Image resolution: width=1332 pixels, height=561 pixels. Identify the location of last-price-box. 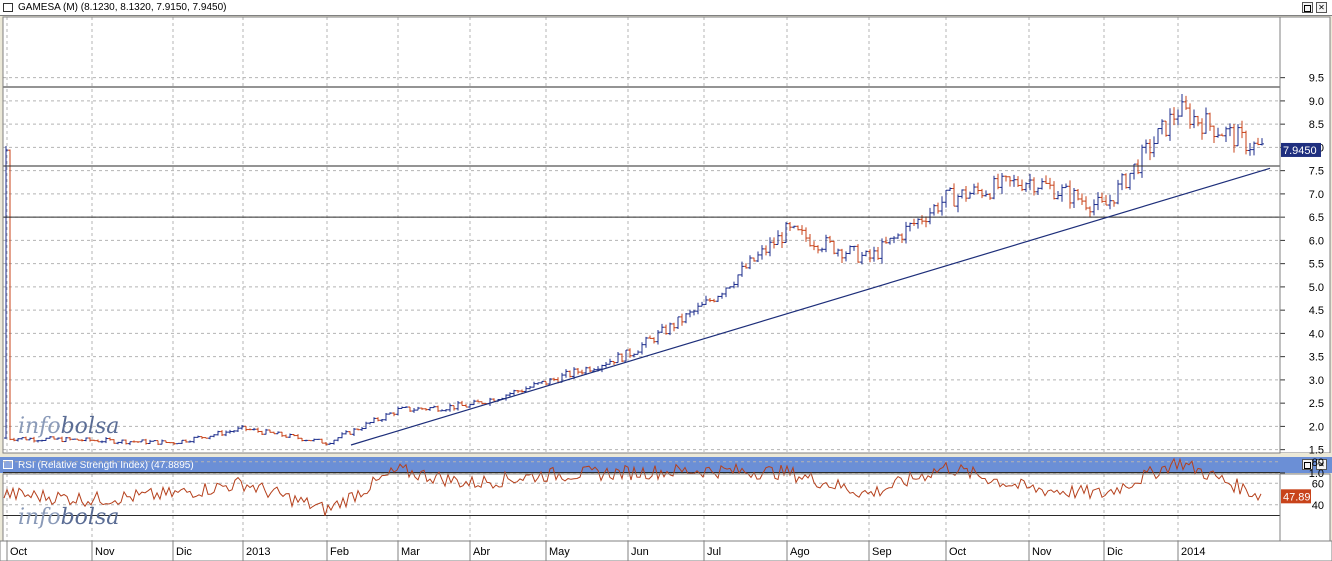
(1301, 149).